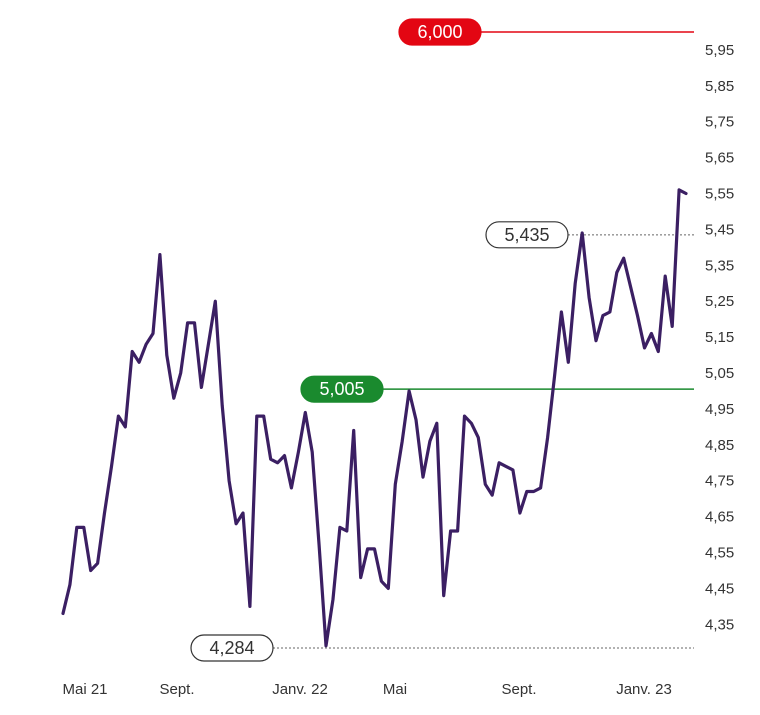 The image size is (760, 715). Describe the element at coordinates (84, 689) in the screenshot. I see `x-tick-label: Mai 21` at that location.